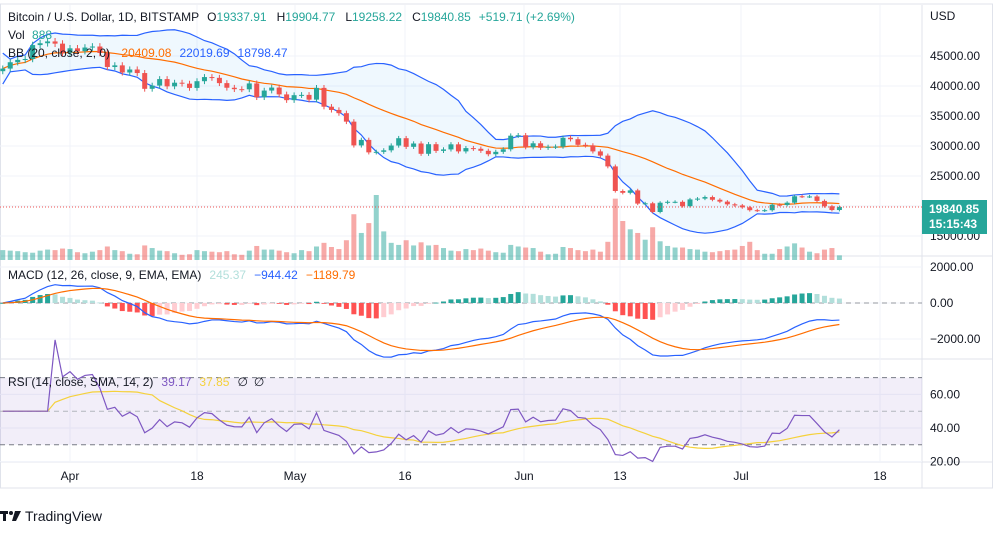 Image resolution: width=1002 pixels, height=534 pixels. I want to click on tradingview-logo-icon, so click(10, 516).